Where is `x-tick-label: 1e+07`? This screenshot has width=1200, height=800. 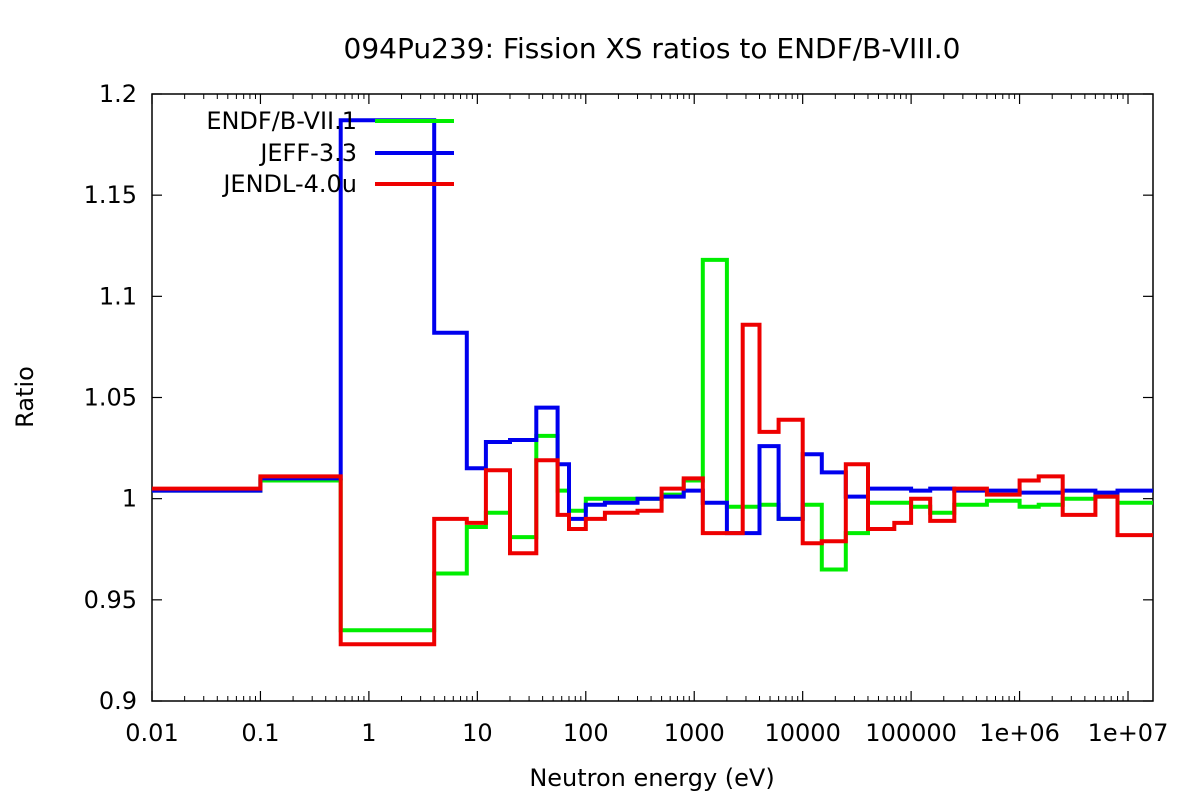
x-tick-label: 1e+07 is located at coordinates (1128, 733).